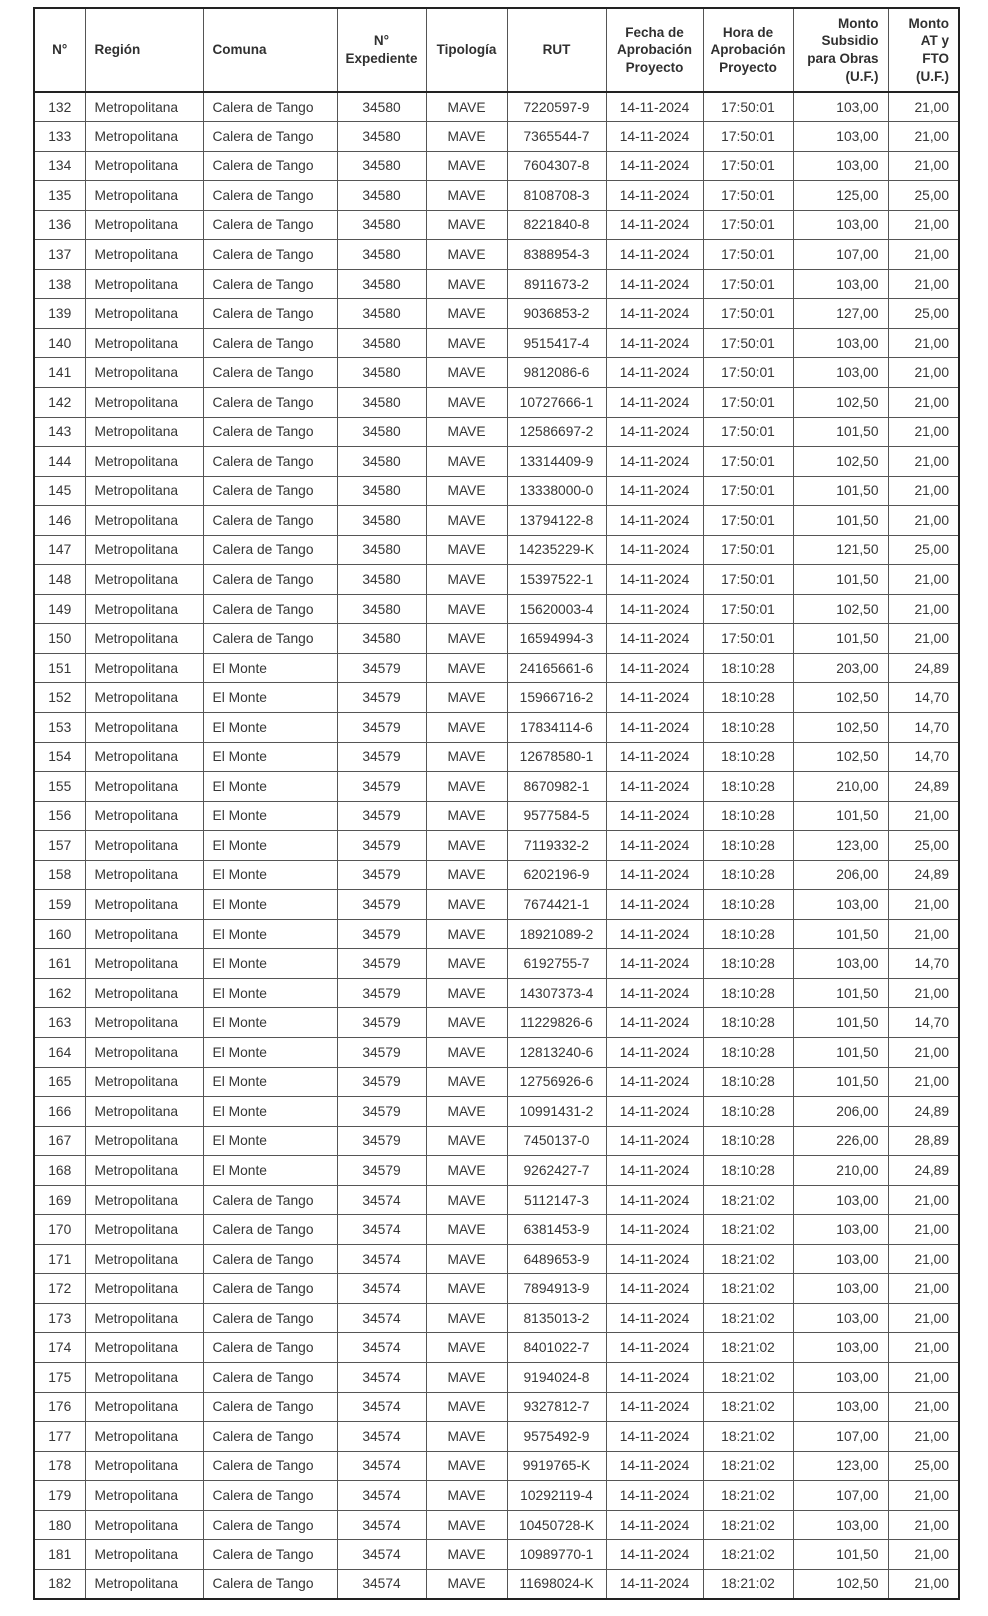  I want to click on col-header-rut: RUT, so click(556, 50).